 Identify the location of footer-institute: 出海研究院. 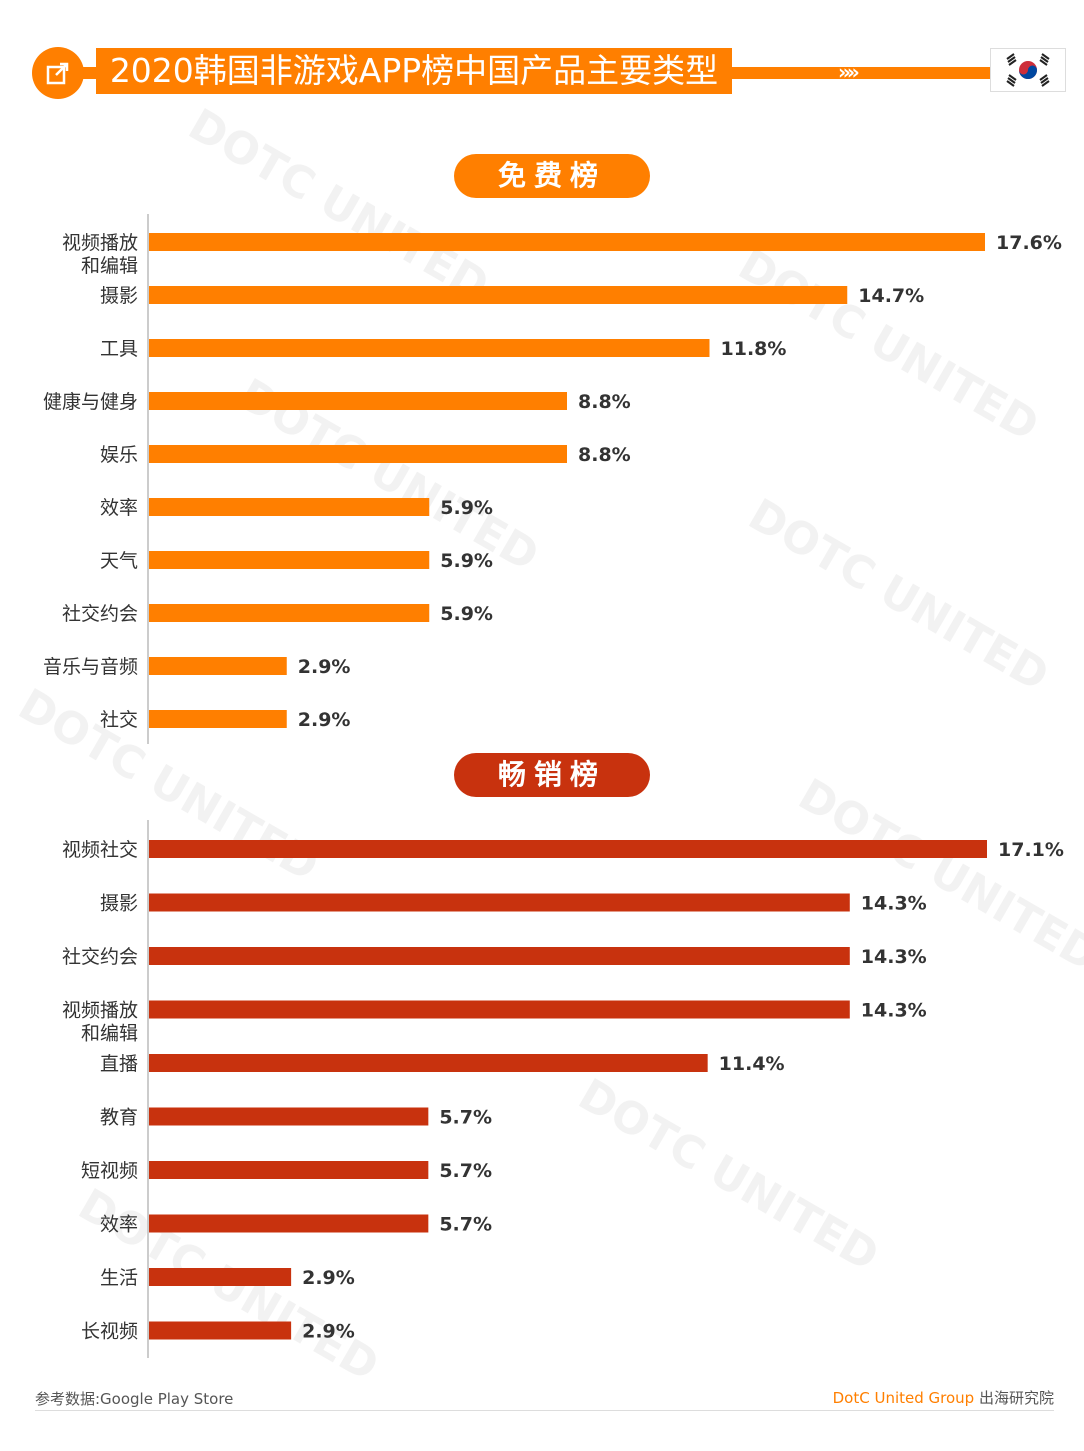
(1016, 1398).